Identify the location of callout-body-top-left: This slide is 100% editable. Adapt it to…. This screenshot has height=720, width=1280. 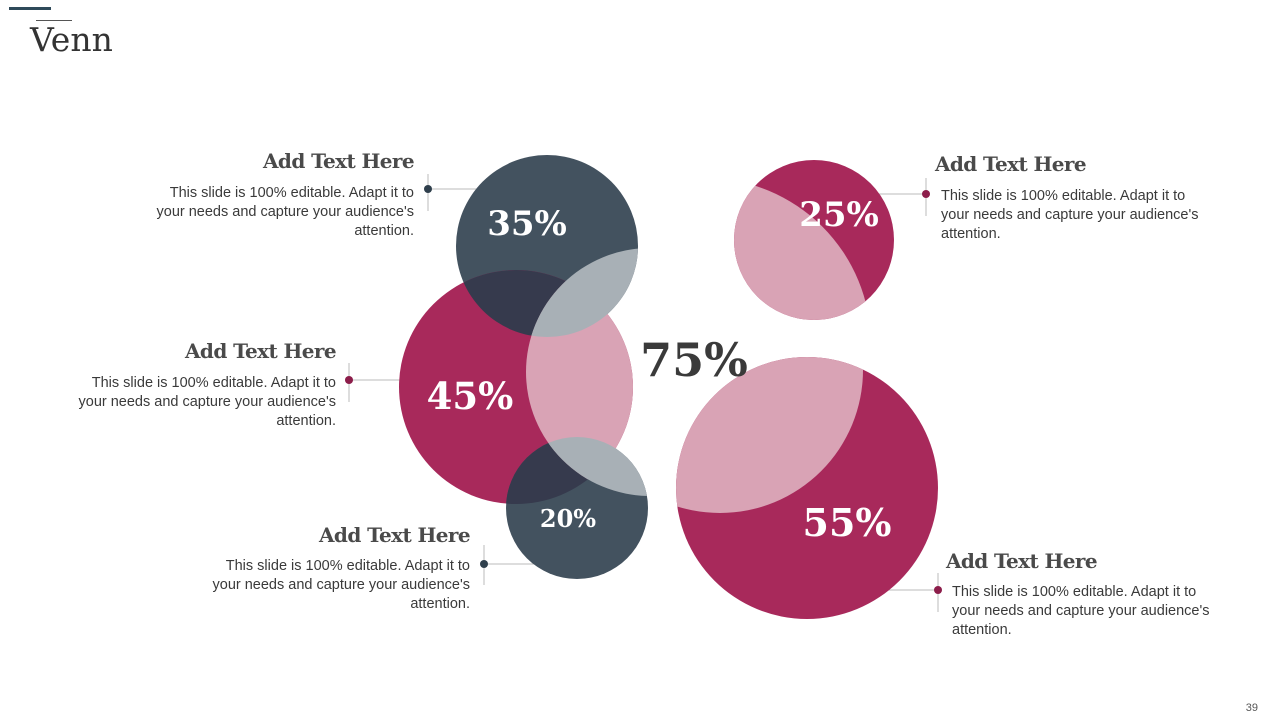
(285, 212).